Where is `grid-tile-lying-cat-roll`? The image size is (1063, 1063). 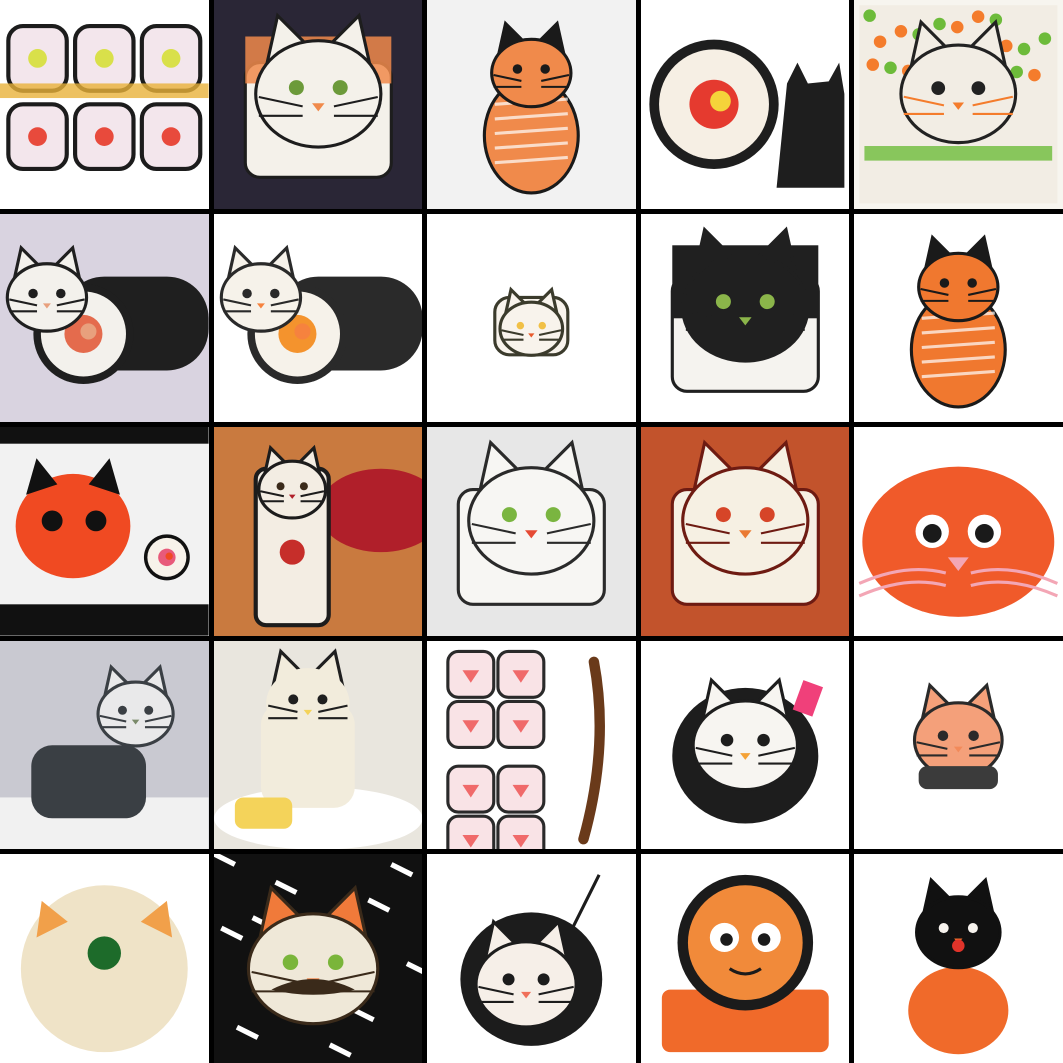 grid-tile-lying-cat-roll is located at coordinates (104, 318).